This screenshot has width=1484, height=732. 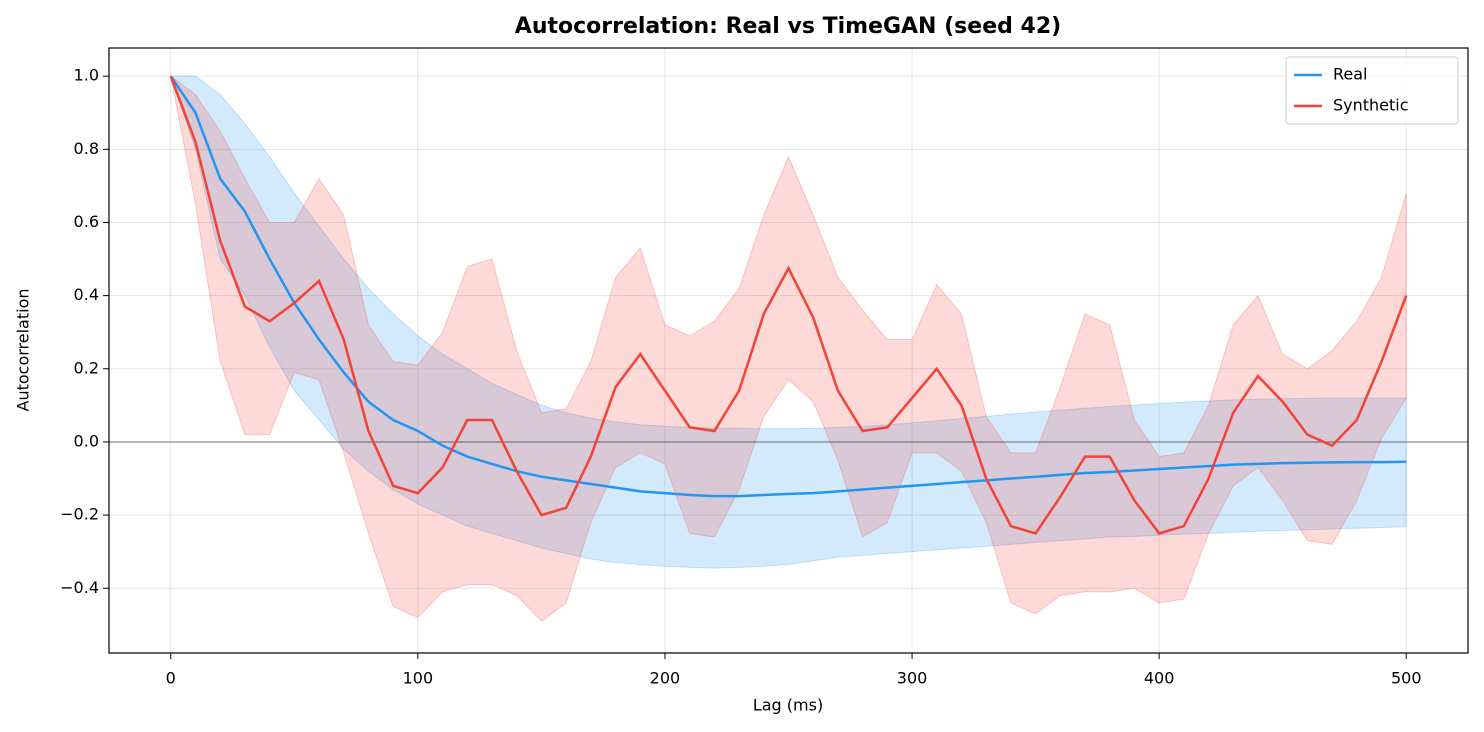 I want to click on legend-label: Real, so click(x=1350, y=74).